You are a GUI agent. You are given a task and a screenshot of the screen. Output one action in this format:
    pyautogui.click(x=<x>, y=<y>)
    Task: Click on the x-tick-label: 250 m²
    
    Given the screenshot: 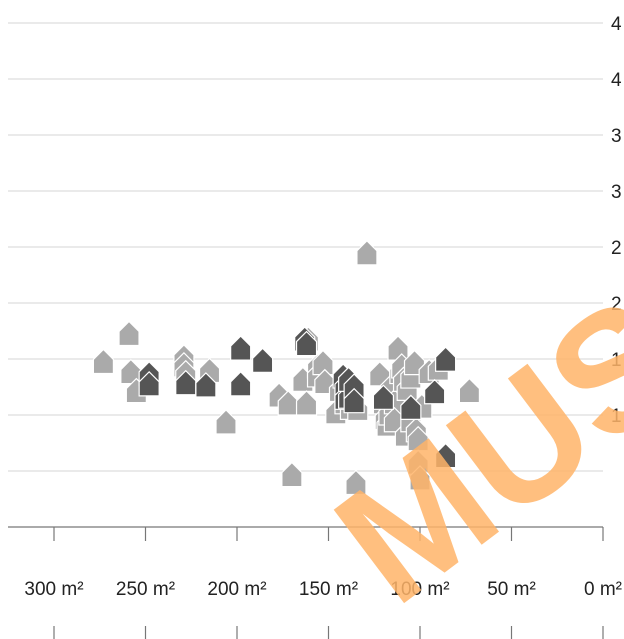 What is the action you would take?
    pyautogui.click(x=145, y=589)
    